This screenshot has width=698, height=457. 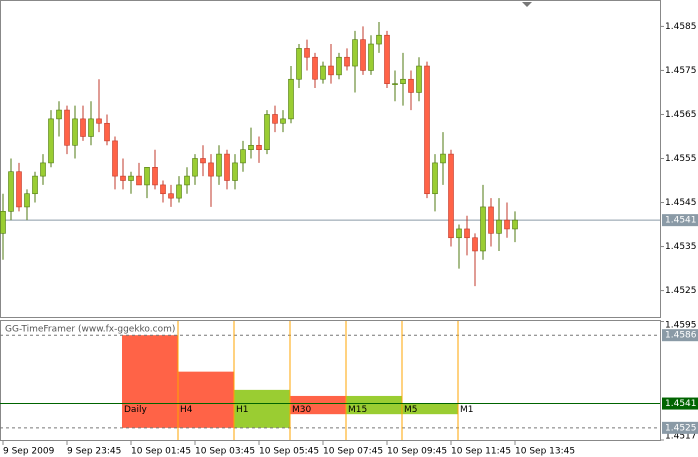 I want to click on x-tick-label: 10 Sep 11:45, so click(x=481, y=452).